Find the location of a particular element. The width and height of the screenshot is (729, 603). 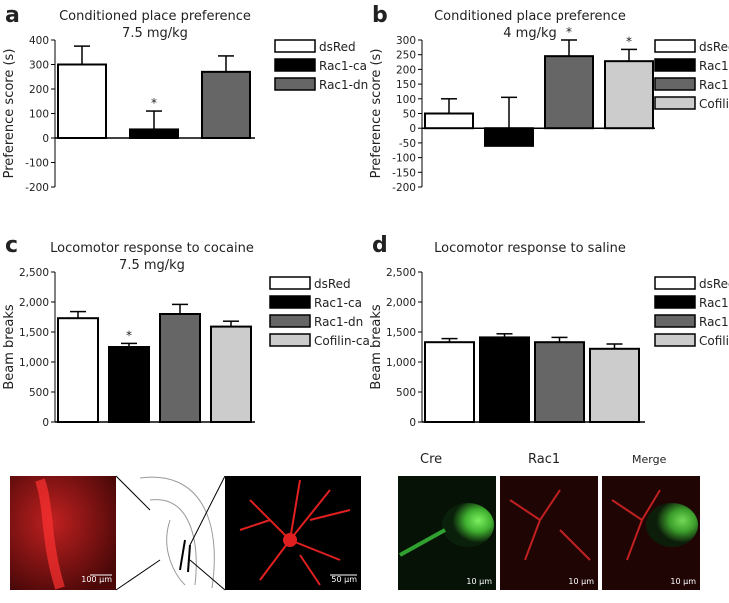

panel-label: b is located at coordinates (380, 15).